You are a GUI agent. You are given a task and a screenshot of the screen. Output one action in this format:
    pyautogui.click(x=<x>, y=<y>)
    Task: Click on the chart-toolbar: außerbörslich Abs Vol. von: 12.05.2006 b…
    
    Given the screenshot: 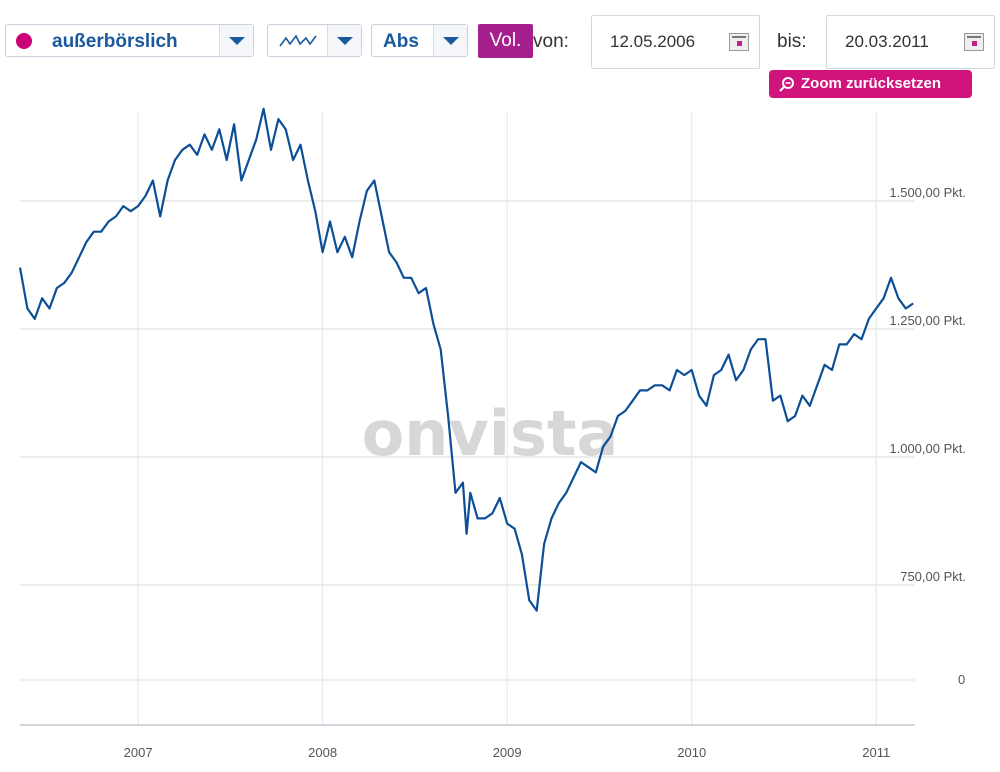 What is the action you would take?
    pyautogui.click(x=500, y=50)
    